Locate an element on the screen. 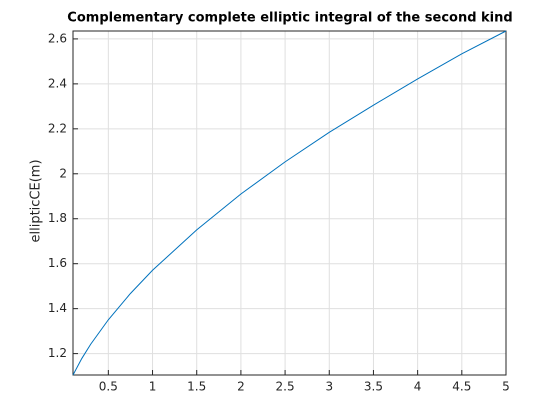  y-tick-label: 2.4 is located at coordinates (57, 83).